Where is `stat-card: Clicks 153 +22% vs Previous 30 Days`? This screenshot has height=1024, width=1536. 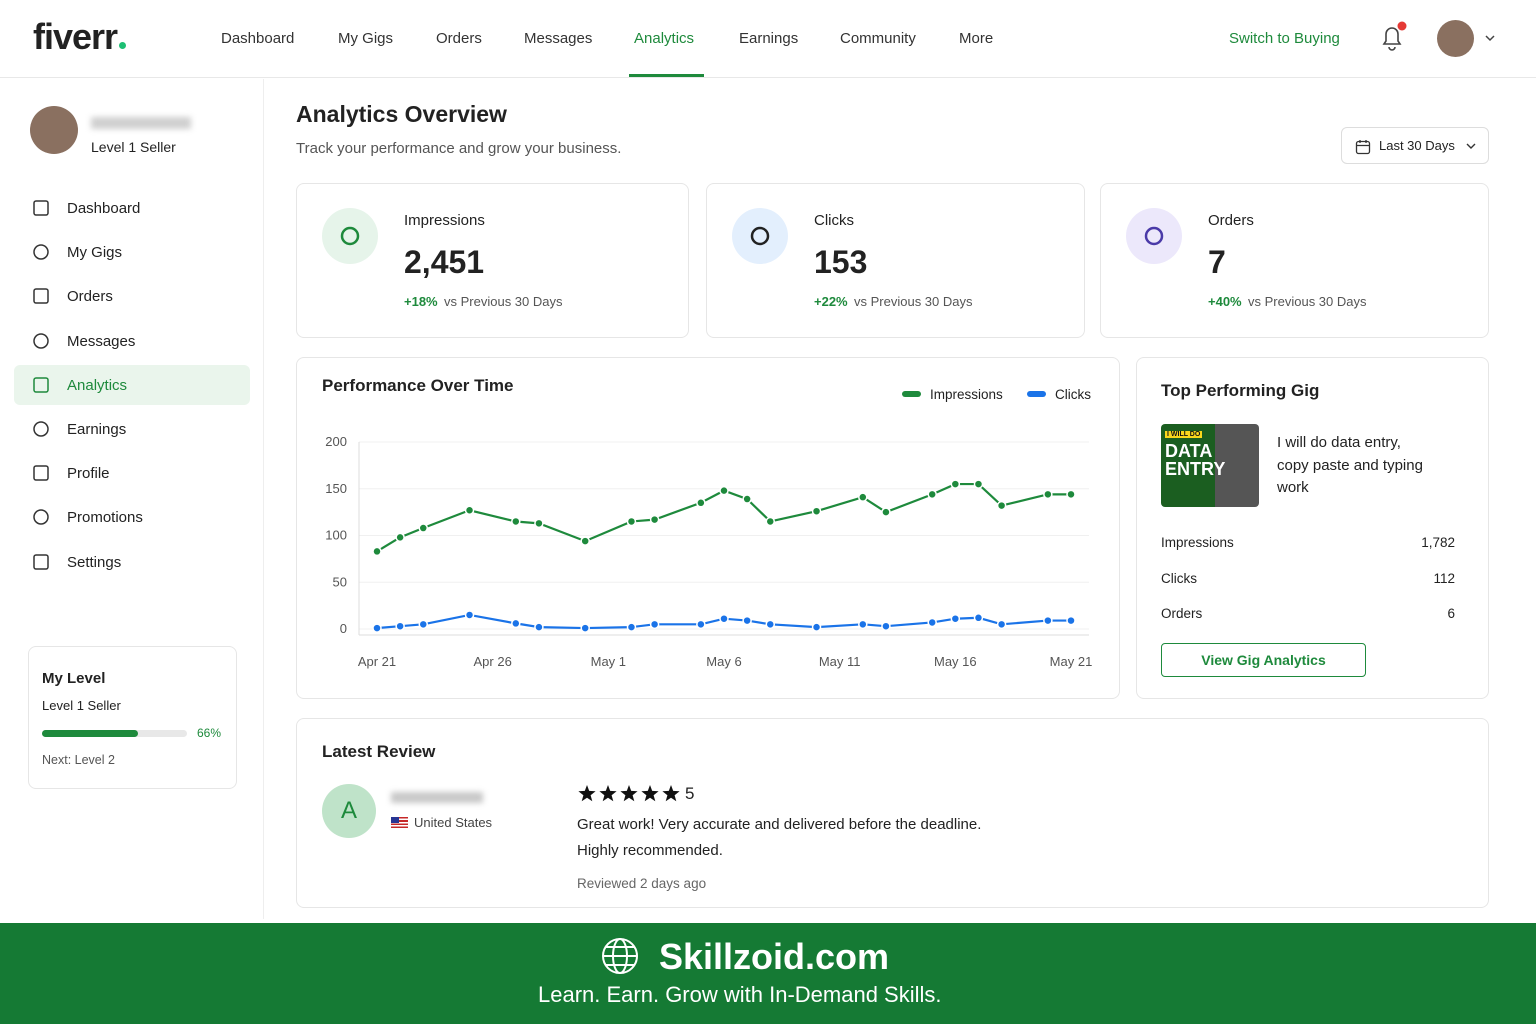 stat-card: Clicks 153 +22% vs Previous 30 Days is located at coordinates (895, 260).